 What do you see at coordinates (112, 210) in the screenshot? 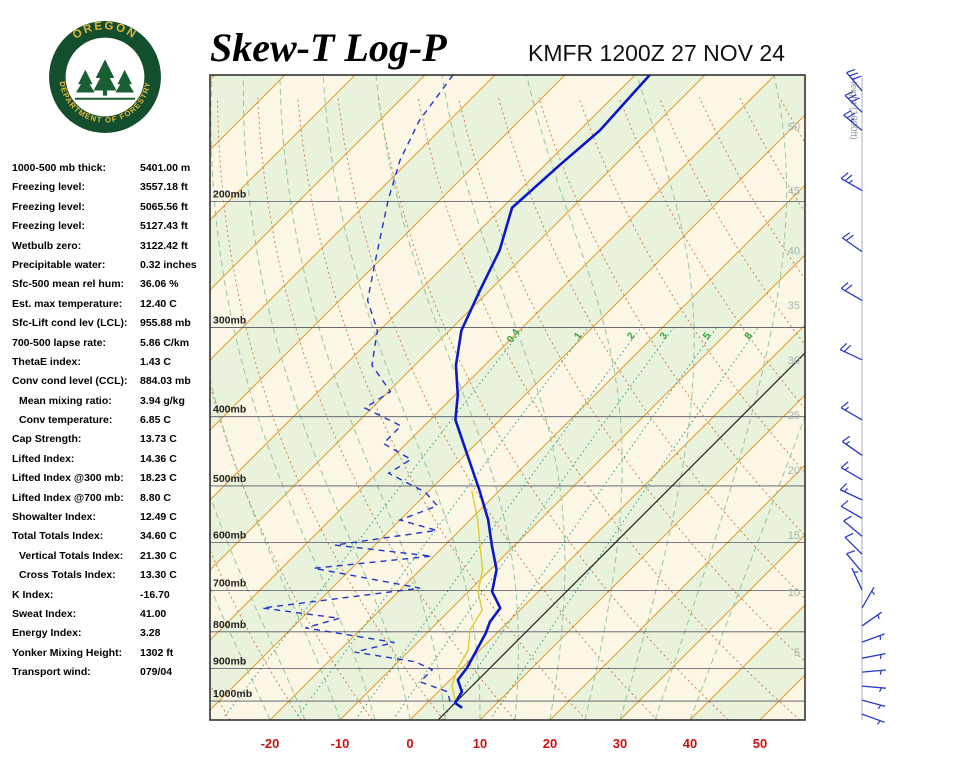
I see `stat-row: Freezing level: 5065.56 ft` at bounding box center [112, 210].